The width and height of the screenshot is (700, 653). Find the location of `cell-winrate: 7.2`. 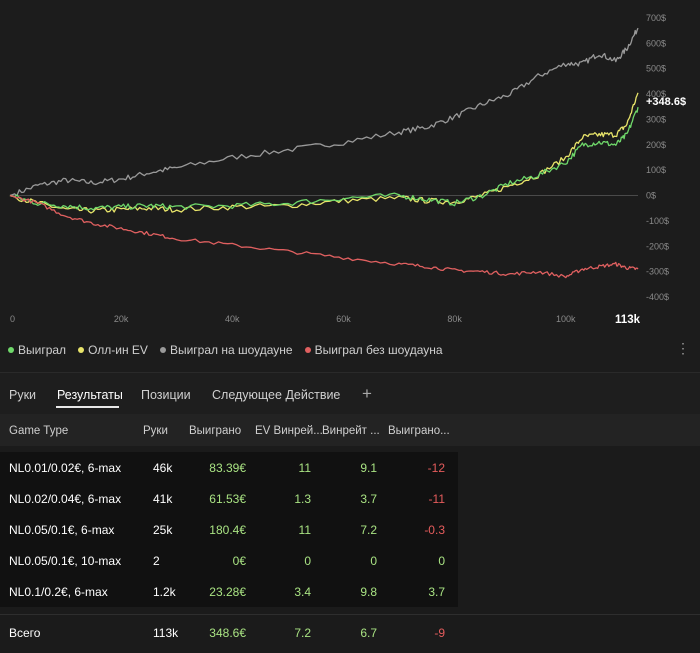

cell-winrate: 7.2 is located at coordinates (368, 530).